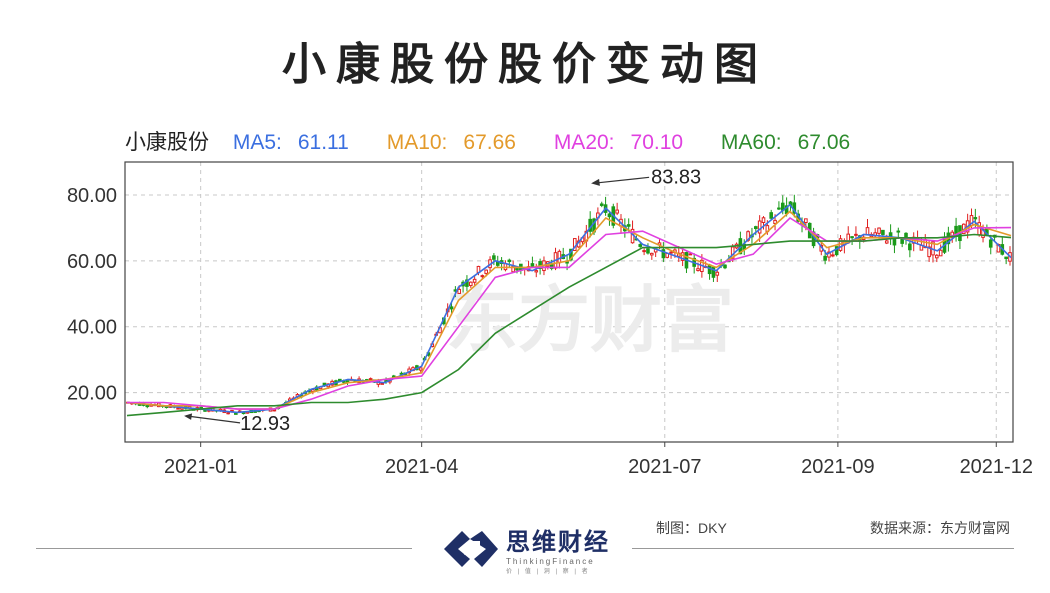 The image size is (1050, 593). What do you see at coordinates (421, 467) in the screenshot?
I see `x-tick-label: 2021-04` at bounding box center [421, 467].